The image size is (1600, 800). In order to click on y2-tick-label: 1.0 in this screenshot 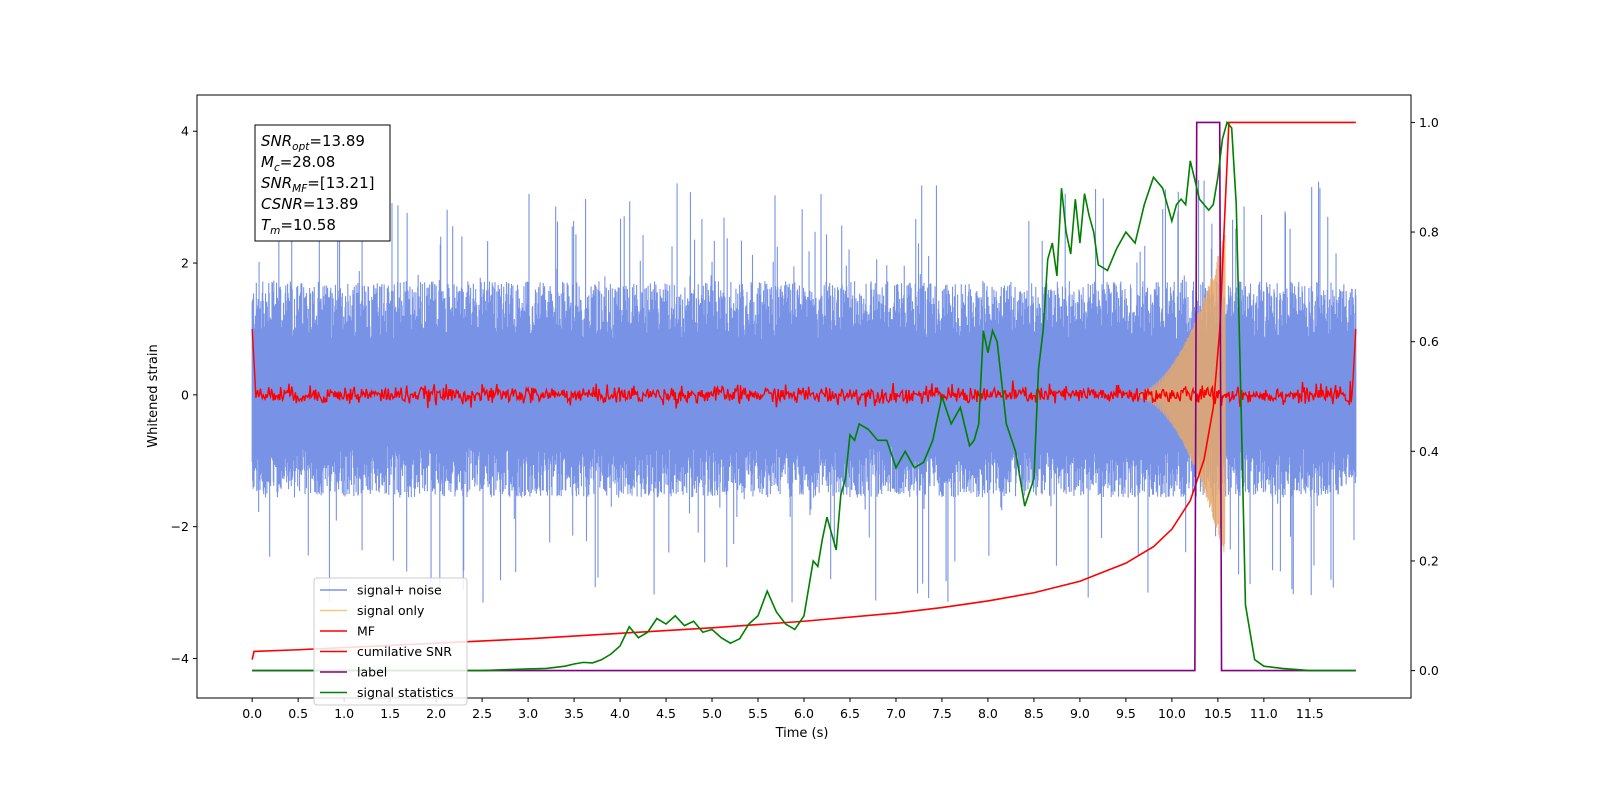, I will do `click(1429, 122)`.